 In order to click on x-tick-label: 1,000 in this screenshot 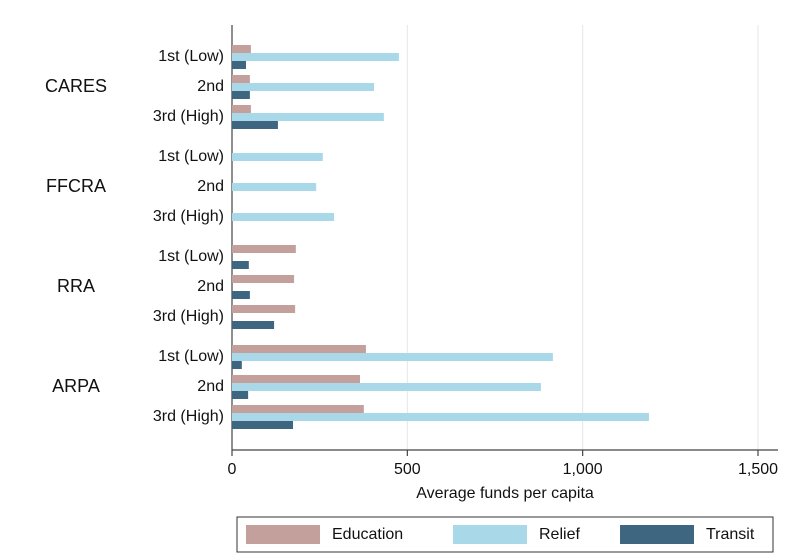, I will do `click(583, 469)`.